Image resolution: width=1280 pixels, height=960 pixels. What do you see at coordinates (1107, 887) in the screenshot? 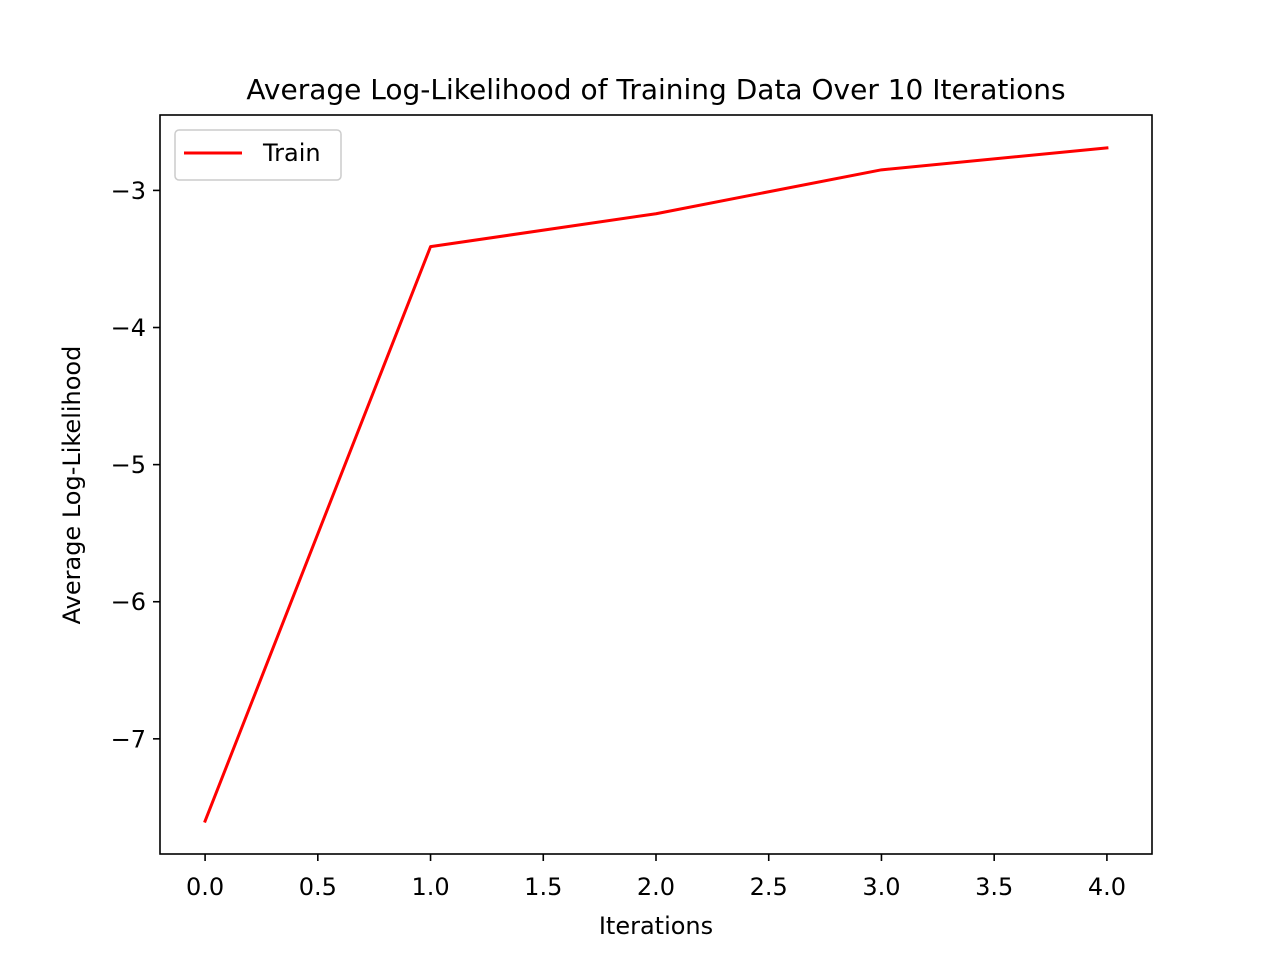
I see `x-tick-label: 4.0` at bounding box center [1107, 887].